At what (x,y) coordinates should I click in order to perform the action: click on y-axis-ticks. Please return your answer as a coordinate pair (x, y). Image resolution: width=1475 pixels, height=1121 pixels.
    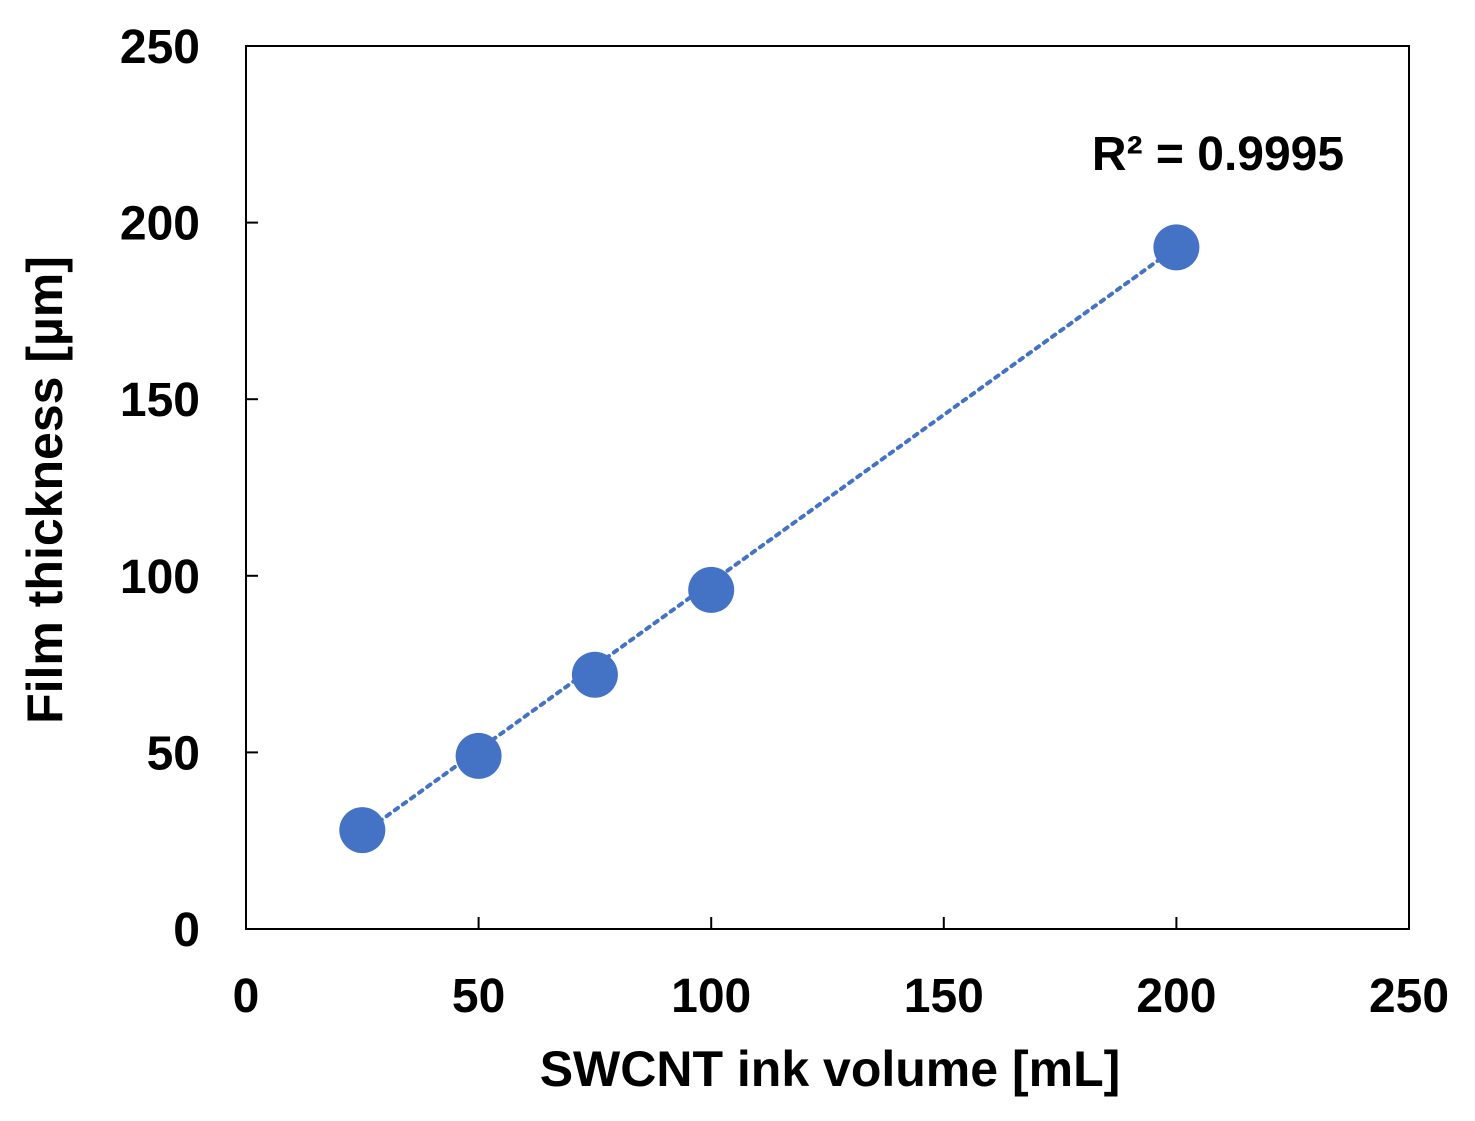
    Looking at the image, I should click on (252, 487).